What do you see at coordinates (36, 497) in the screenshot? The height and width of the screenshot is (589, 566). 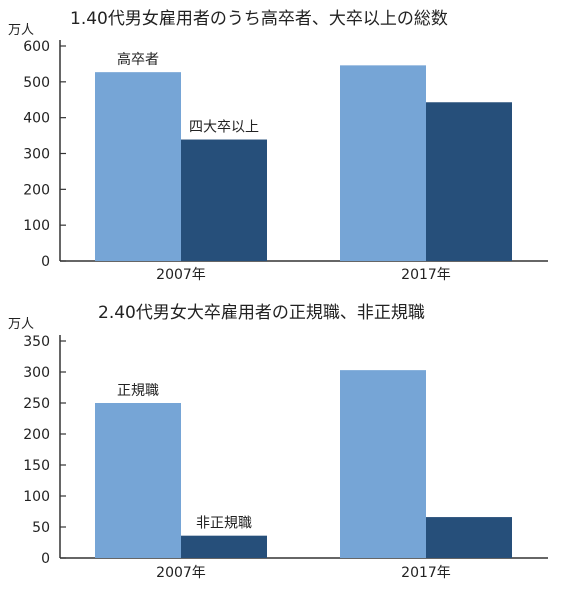 I see `chart-2-y-tick-label: 100` at bounding box center [36, 497].